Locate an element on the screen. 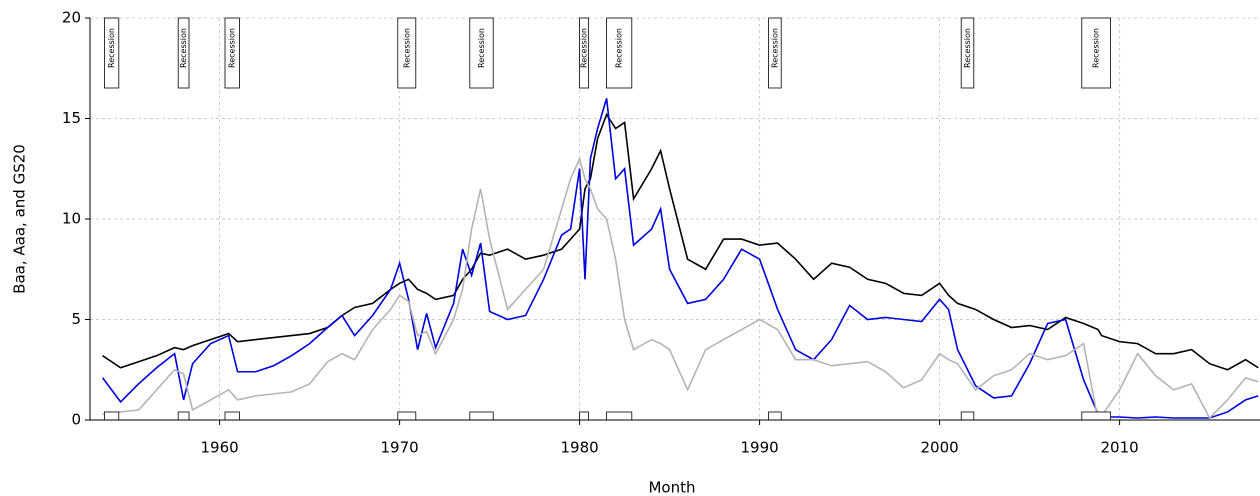 This screenshot has height=496, width=1260. x-tick-label: 2000 is located at coordinates (940, 448).